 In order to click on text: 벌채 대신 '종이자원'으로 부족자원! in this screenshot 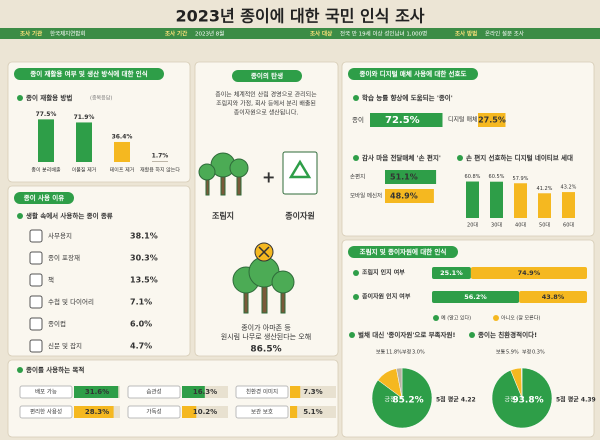, I will do `click(406, 334)`.